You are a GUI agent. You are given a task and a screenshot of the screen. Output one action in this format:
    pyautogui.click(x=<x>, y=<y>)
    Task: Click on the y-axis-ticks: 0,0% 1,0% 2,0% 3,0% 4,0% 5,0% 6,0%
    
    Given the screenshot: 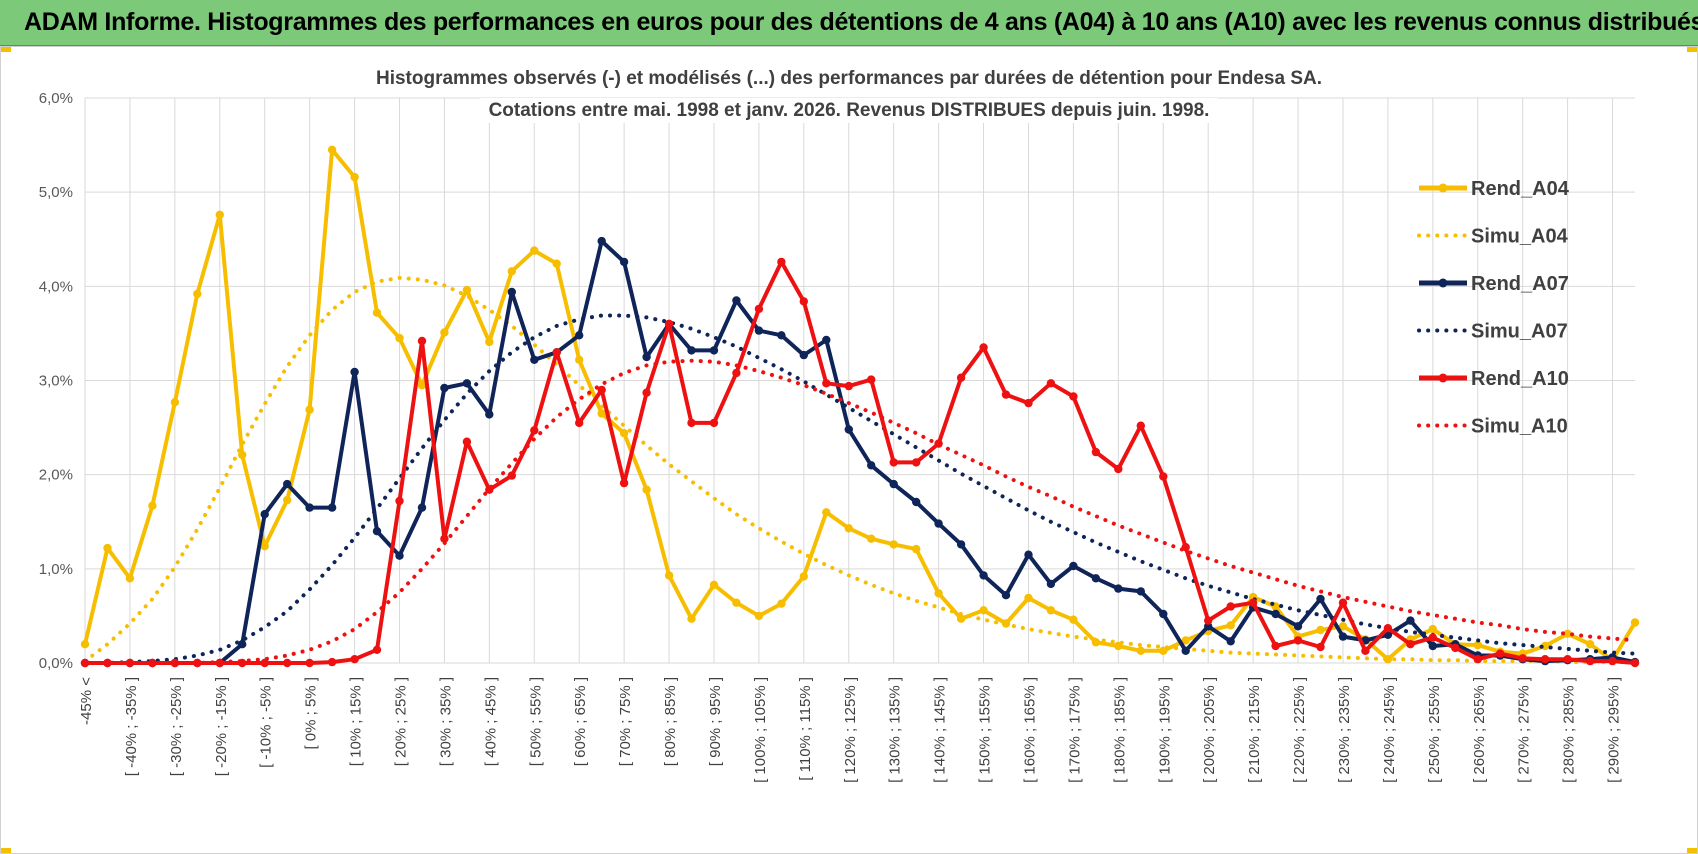 What is the action you would take?
    pyautogui.click(x=56, y=381)
    